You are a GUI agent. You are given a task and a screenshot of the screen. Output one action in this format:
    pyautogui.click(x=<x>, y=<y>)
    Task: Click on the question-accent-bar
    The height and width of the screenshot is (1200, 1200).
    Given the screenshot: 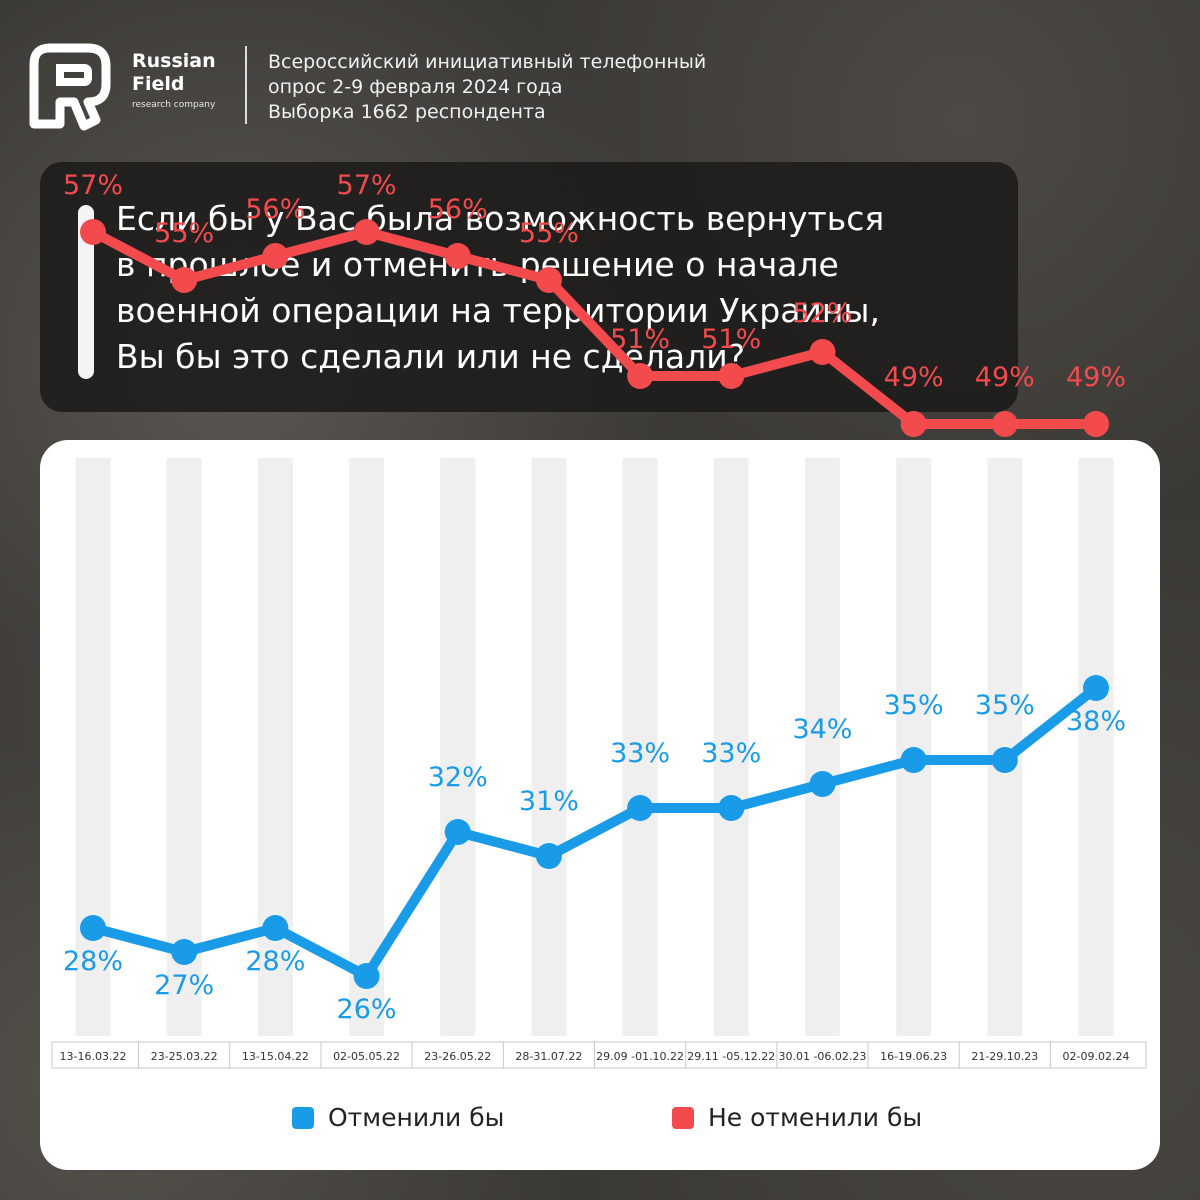 What is the action you would take?
    pyautogui.click(x=86, y=292)
    